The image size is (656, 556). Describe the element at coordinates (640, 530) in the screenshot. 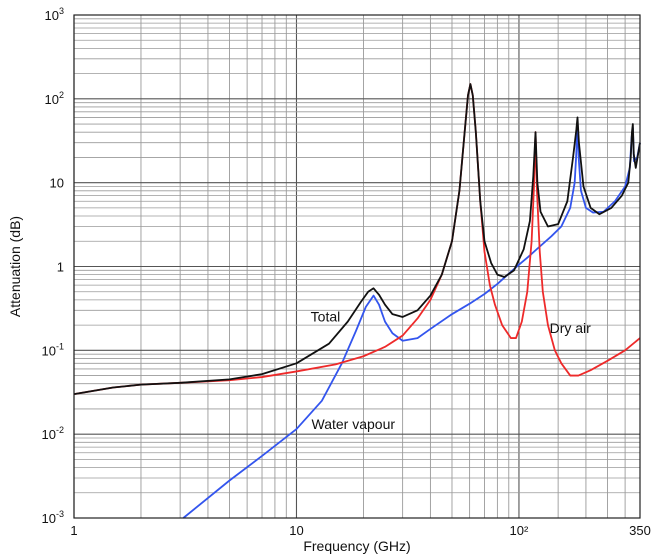

I see `x-tick-label: 350` at that location.